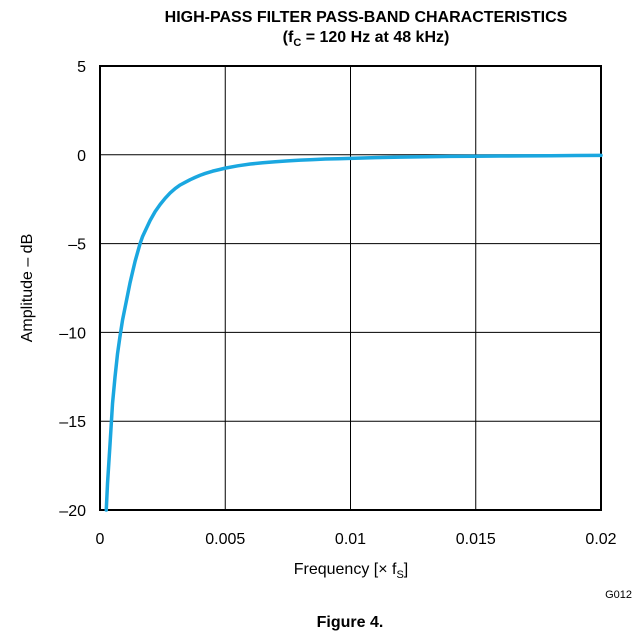 Image resolution: width=642 pixels, height=631 pixels. I want to click on x-tick-label: 0.015, so click(476, 539).